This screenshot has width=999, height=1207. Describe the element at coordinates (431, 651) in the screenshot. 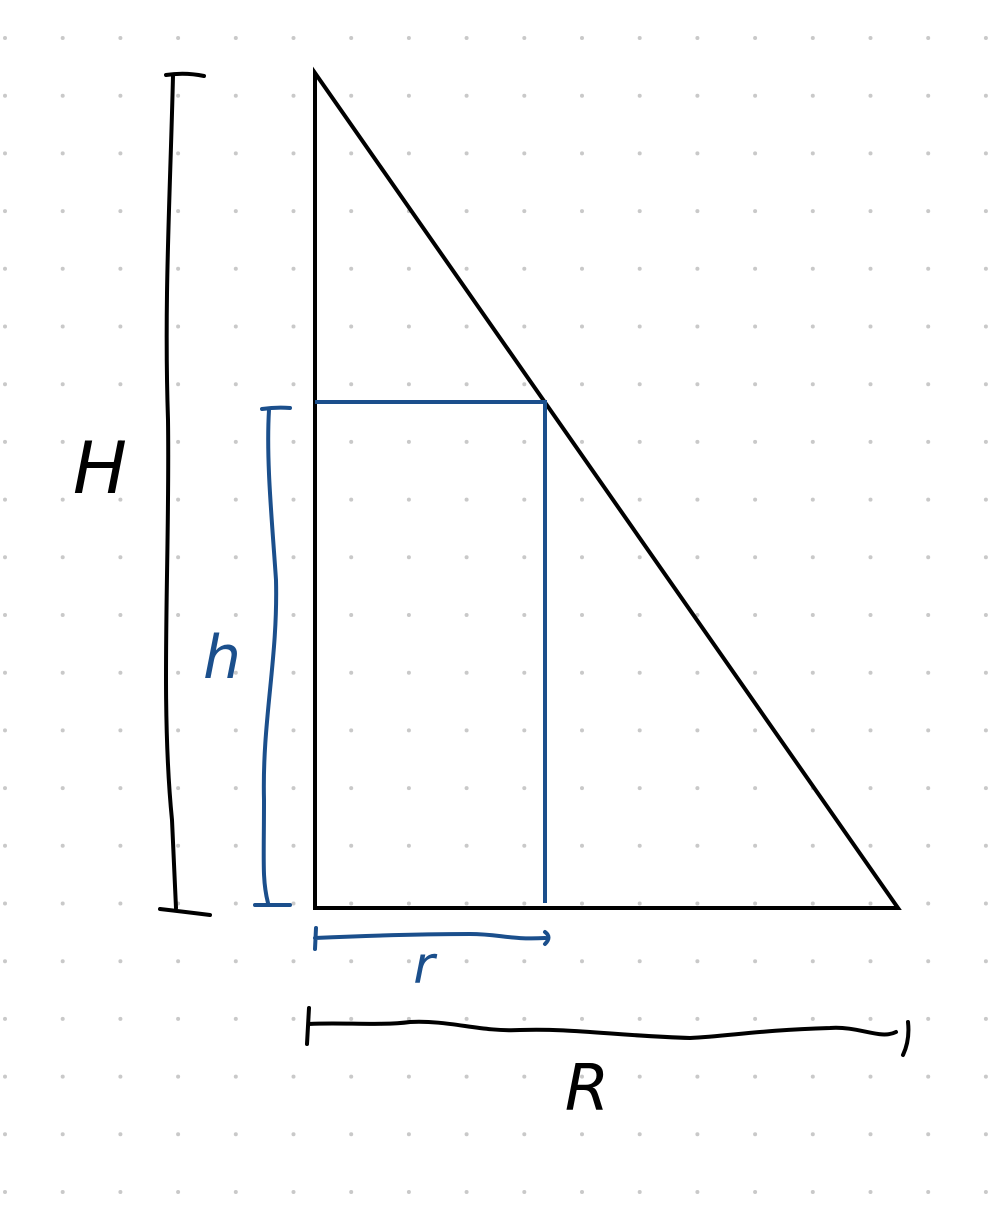

I see `inscribed-rectangle` at that location.